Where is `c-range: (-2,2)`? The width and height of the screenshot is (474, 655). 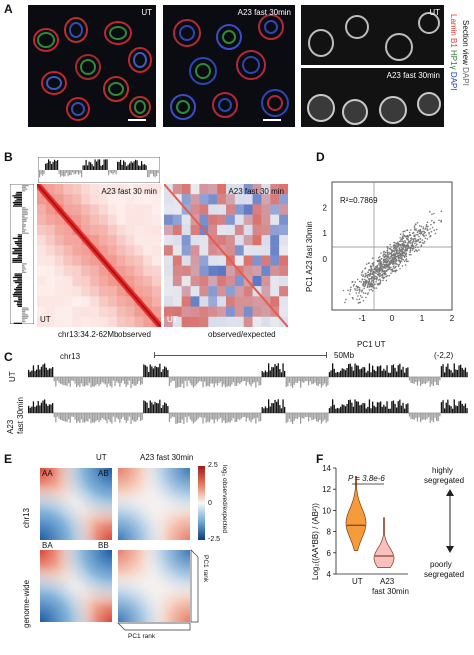 c-range: (-2,2) is located at coordinates (444, 355).